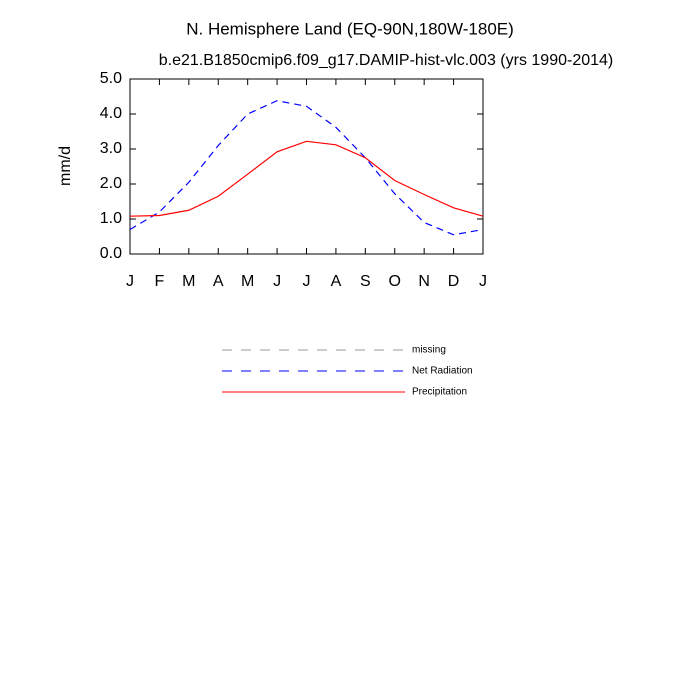 This screenshot has width=700, height=700. Describe the element at coordinates (111, 78) in the screenshot. I see `y-tick-label: 5.0` at that location.